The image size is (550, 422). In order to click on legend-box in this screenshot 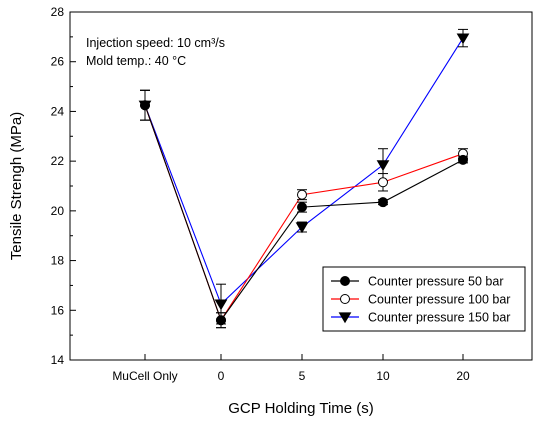, I will do `click(424, 299)`.